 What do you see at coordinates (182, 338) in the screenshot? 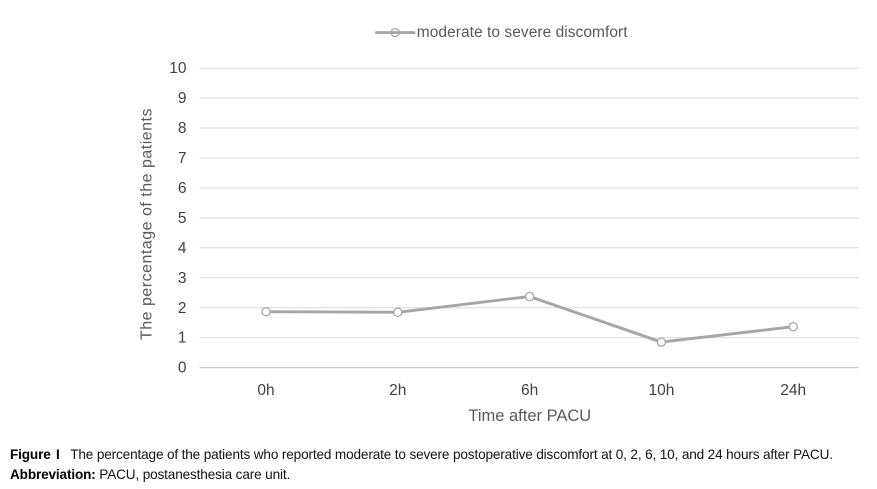
I see `svg-text: 1` at bounding box center [182, 338].